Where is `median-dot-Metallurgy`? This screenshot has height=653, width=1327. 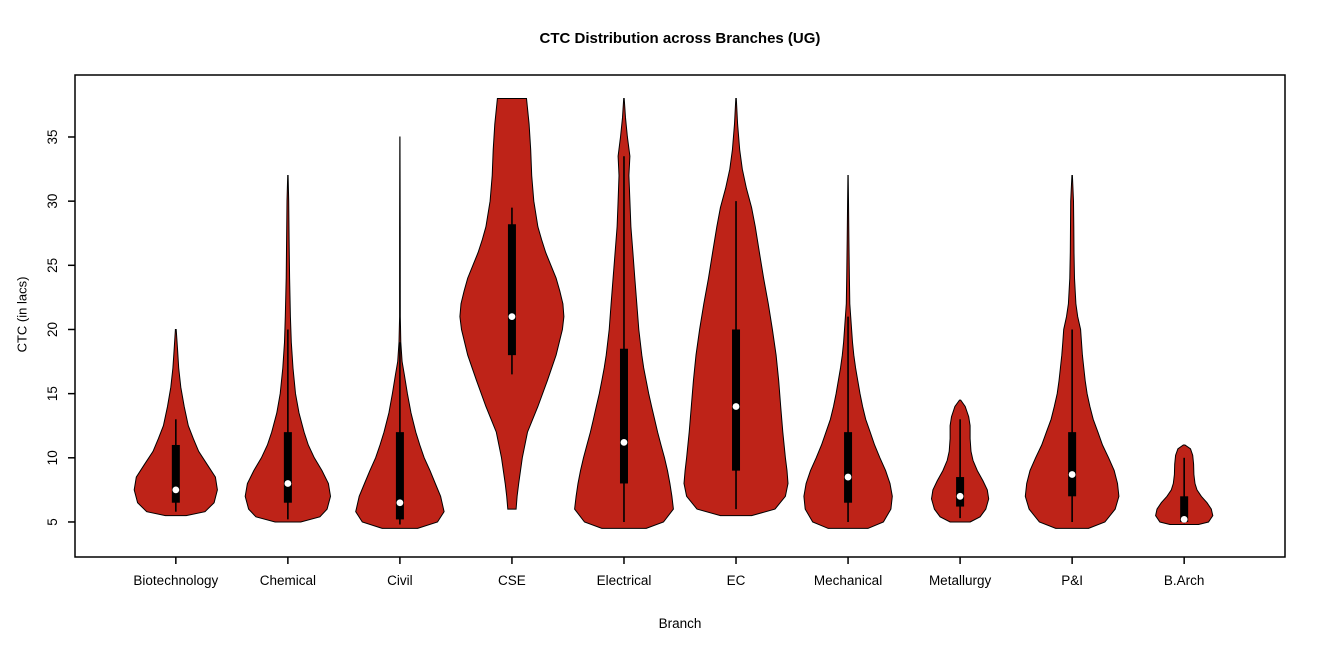 median-dot-Metallurgy is located at coordinates (960, 496).